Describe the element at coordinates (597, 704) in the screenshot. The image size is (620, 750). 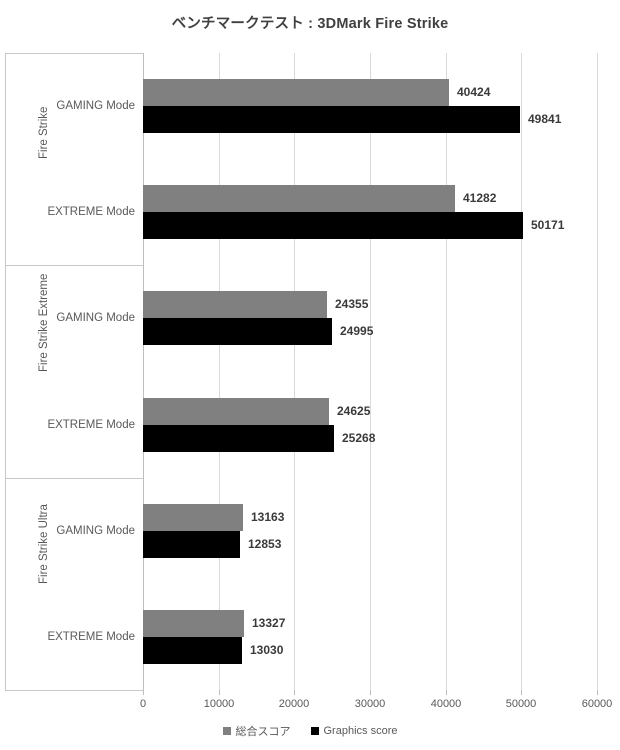
I see `x-tick-label: 60000` at that location.